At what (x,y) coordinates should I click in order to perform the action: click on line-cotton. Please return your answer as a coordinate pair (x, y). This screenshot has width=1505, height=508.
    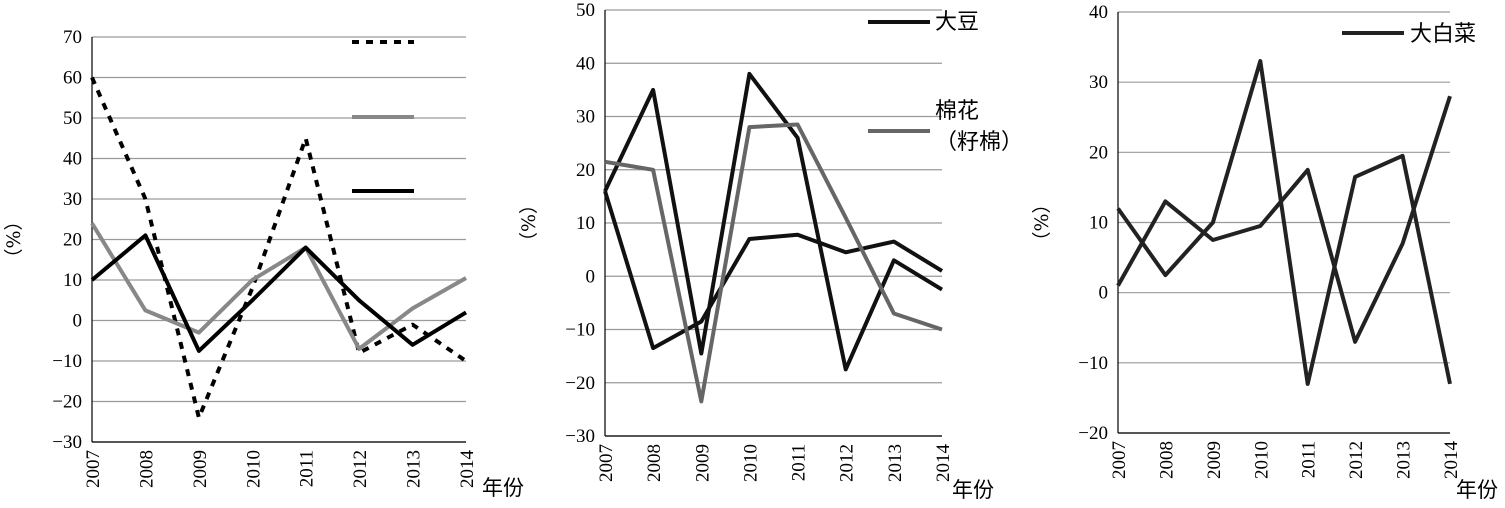
    Looking at the image, I should click on (773, 263).